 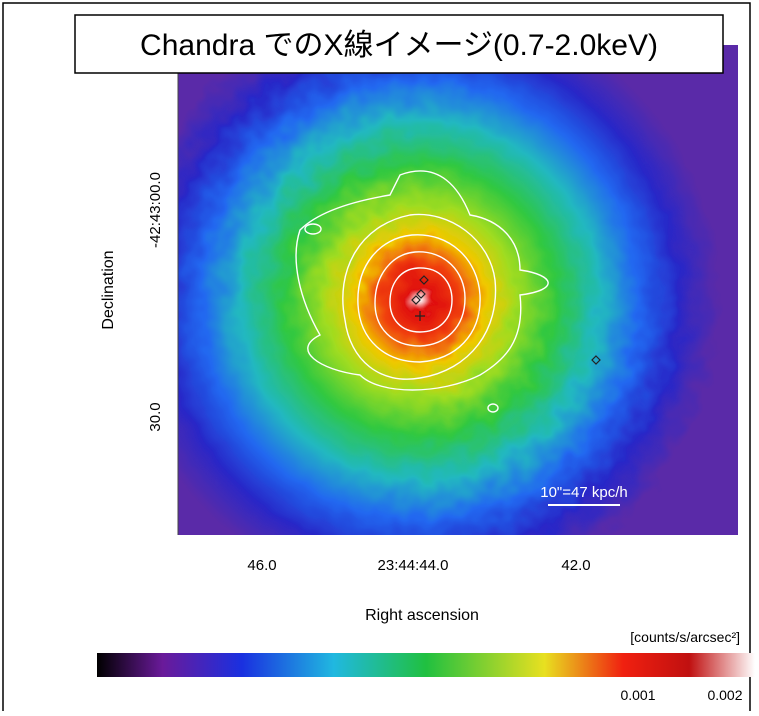 What do you see at coordinates (422, 615) in the screenshot?
I see `x-axis-label: Right ascension` at bounding box center [422, 615].